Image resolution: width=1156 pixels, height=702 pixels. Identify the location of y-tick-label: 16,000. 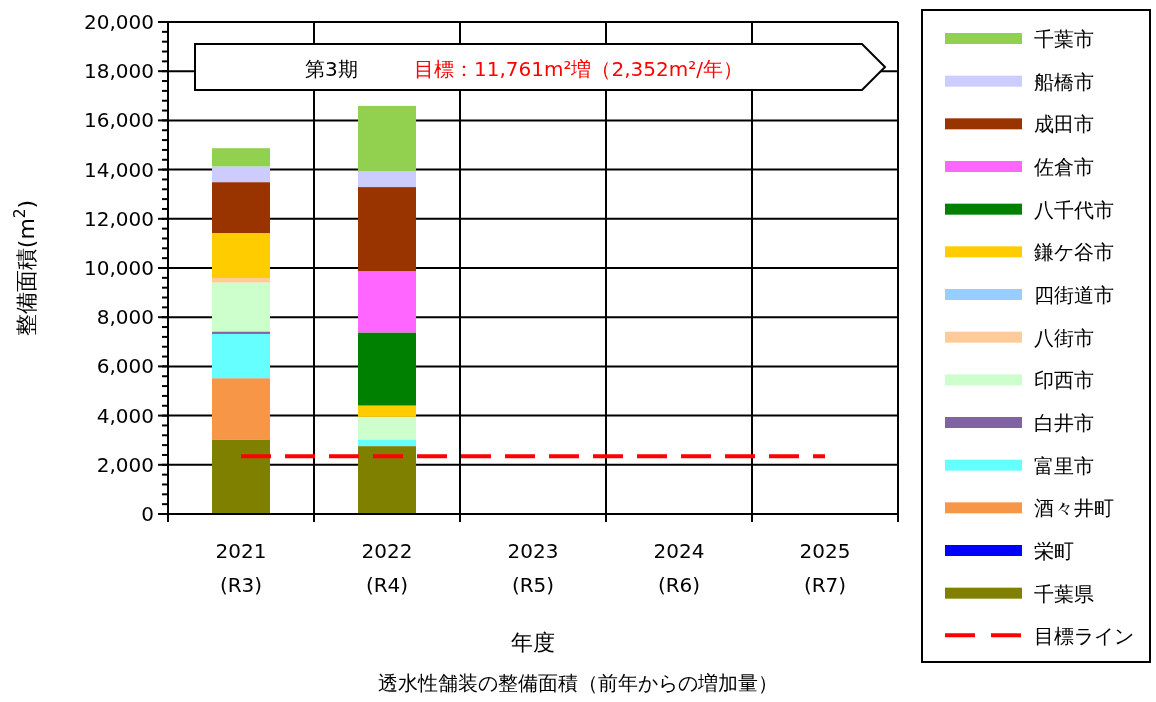
(119, 120).